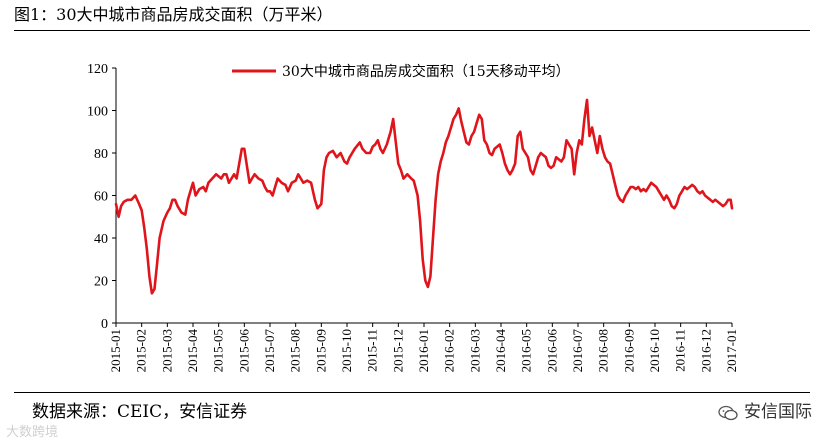 Image resolution: width=826 pixels, height=448 pixels. I want to click on x-tick-label: 2015-08, so click(295, 350).